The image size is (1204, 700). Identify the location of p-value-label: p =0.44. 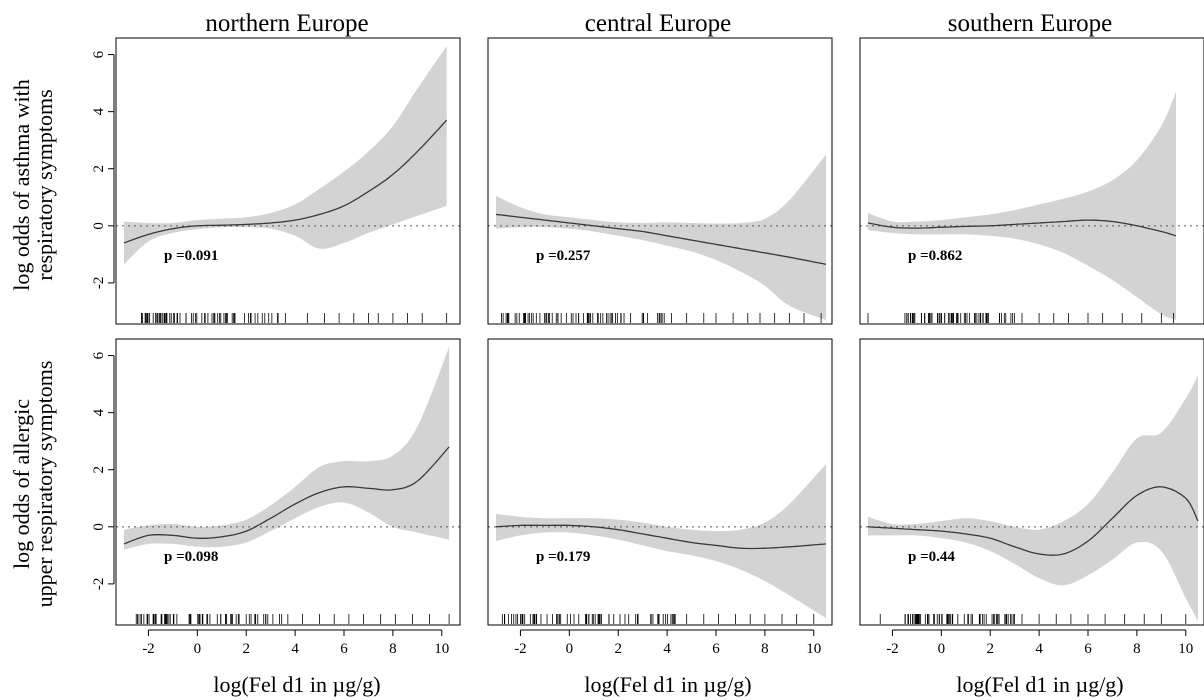
(931, 557).